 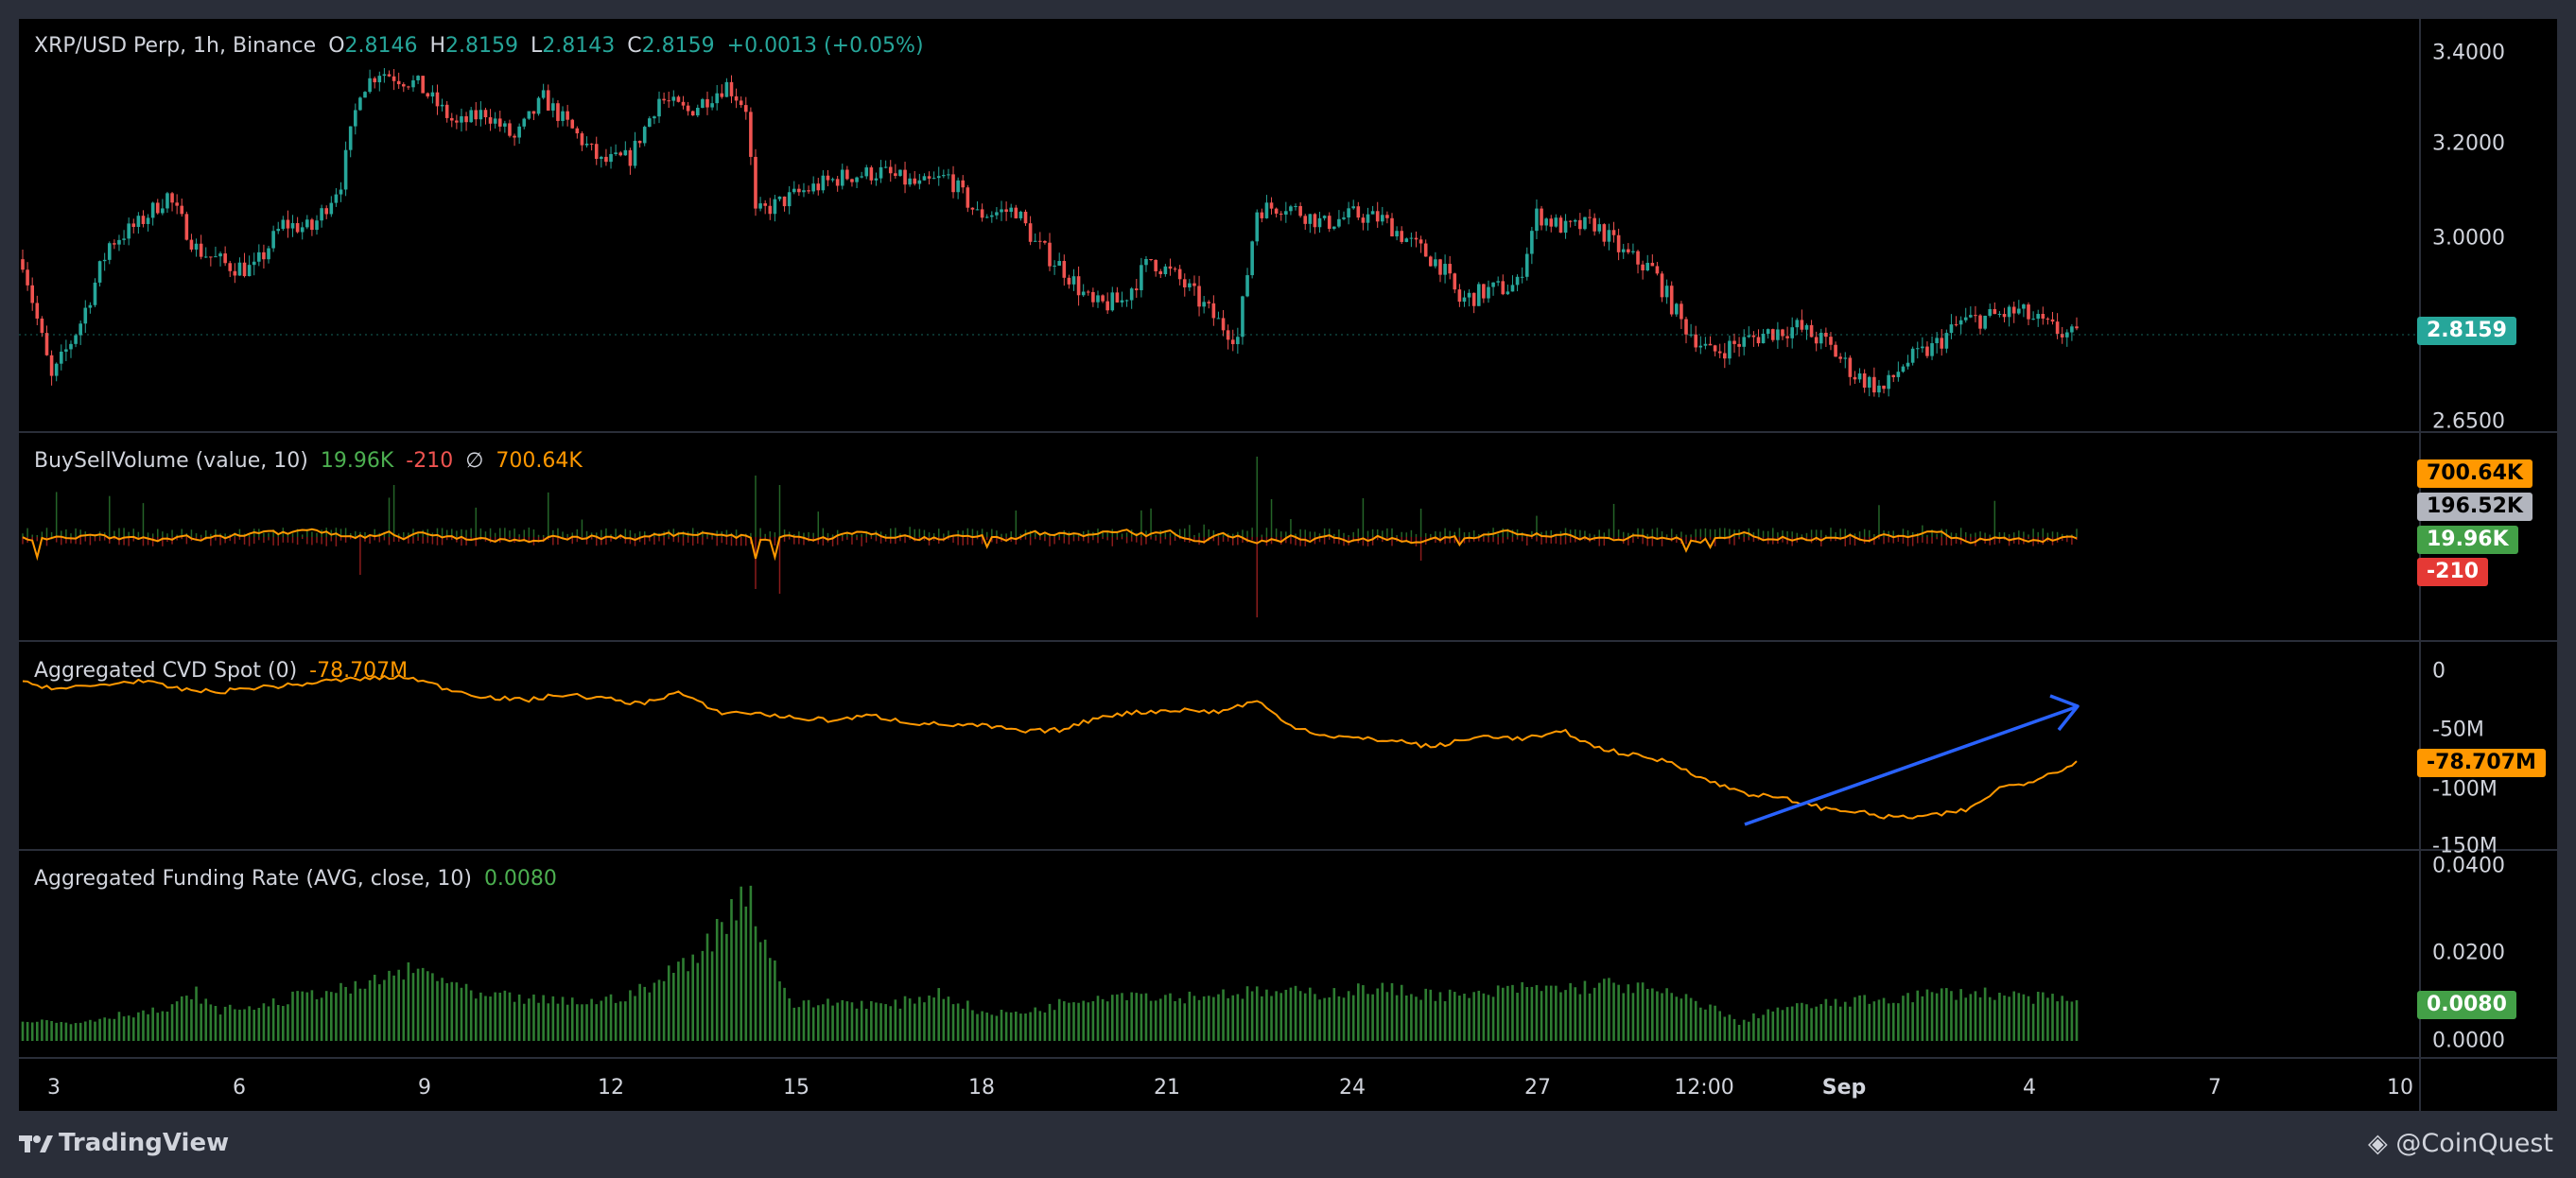 What do you see at coordinates (2029, 1088) in the screenshot?
I see `time-tick: 4` at bounding box center [2029, 1088].